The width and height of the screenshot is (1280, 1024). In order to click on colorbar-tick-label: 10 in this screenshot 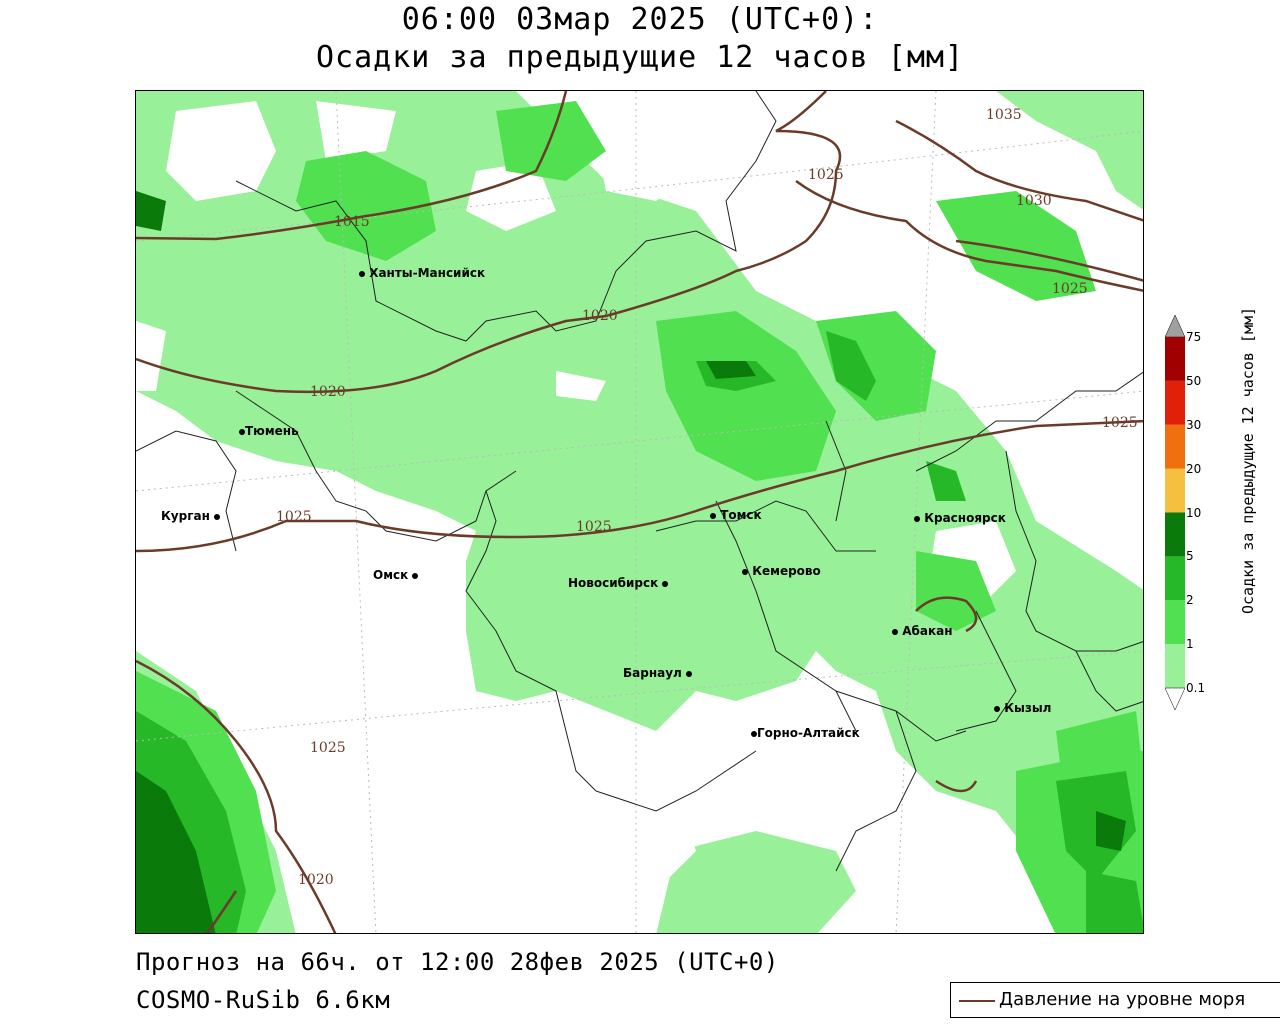, I will do `click(1194, 512)`.